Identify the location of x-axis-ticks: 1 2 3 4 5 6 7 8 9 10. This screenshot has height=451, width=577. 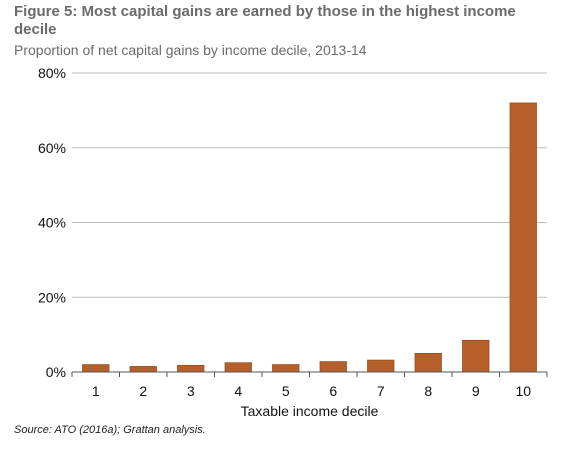
(309, 385).